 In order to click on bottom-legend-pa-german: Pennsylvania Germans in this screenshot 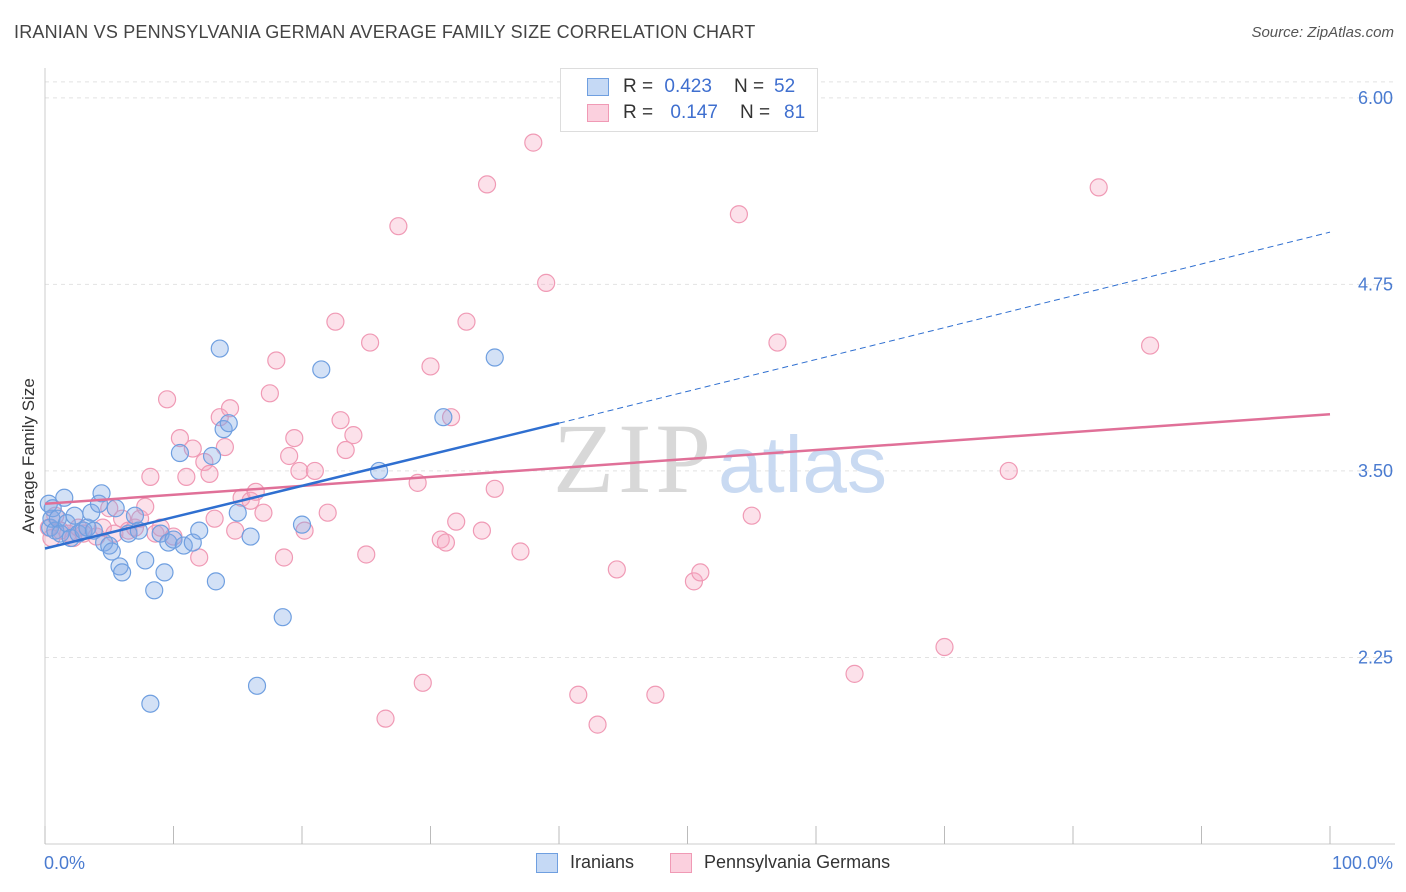, I will do `click(780, 862)`.